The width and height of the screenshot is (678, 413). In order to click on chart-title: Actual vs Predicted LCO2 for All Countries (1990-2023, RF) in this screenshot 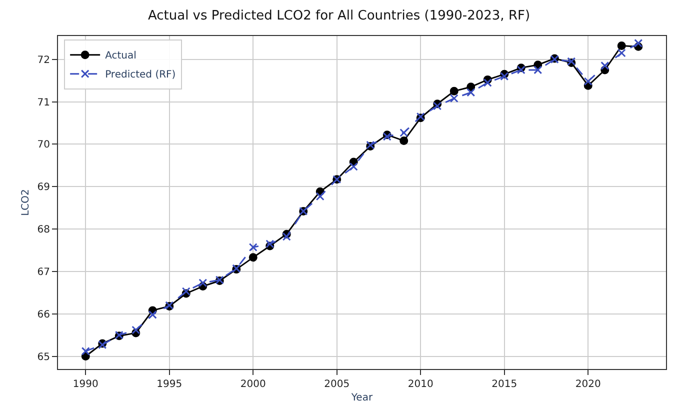, I will do `click(339, 16)`.